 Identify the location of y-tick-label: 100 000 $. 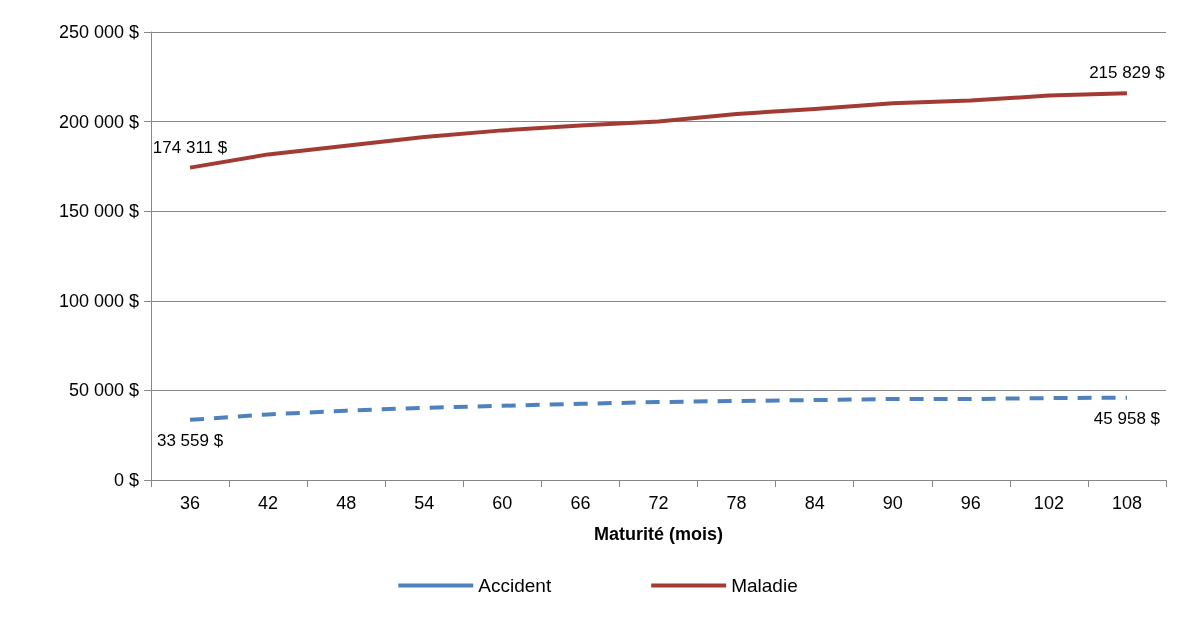
(98, 300).